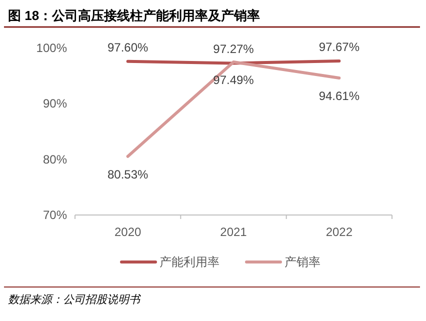  What do you see at coordinates (128, 47) in the screenshot?
I see `data-label: 97.60%` at bounding box center [128, 47].